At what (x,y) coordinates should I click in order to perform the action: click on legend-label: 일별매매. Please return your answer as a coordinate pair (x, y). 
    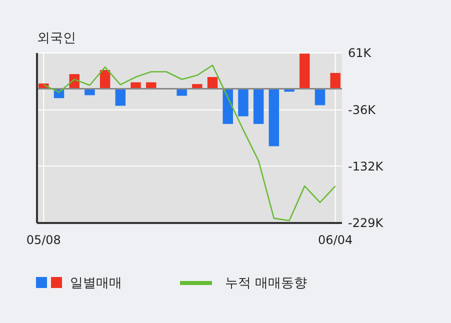
    Looking at the image, I should click on (96, 283).